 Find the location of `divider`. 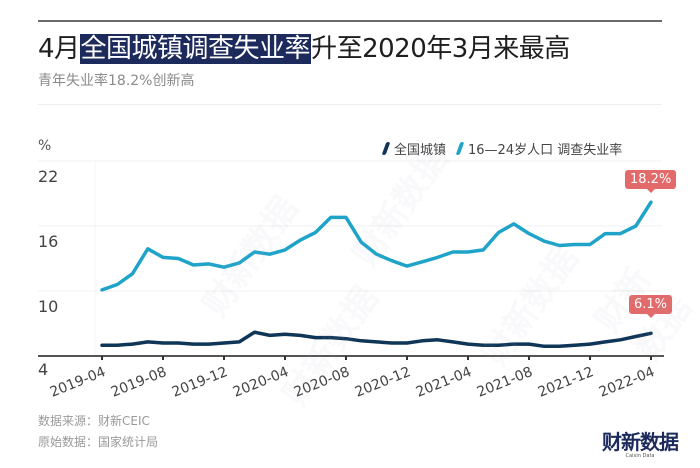

divider is located at coordinates (350, 104).